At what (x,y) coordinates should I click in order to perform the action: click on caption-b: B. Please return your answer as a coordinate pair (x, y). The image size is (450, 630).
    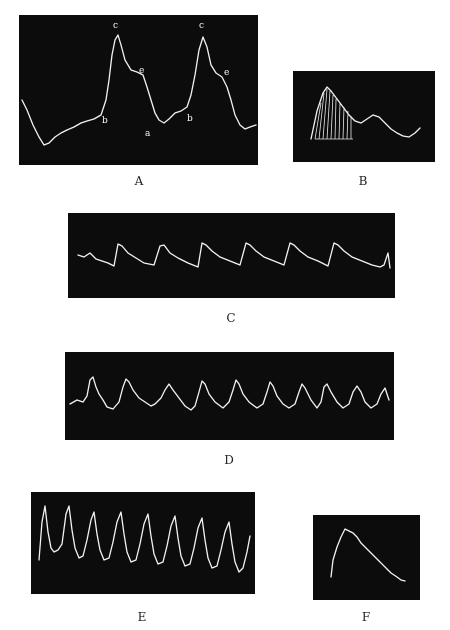
    Looking at the image, I should click on (363, 181).